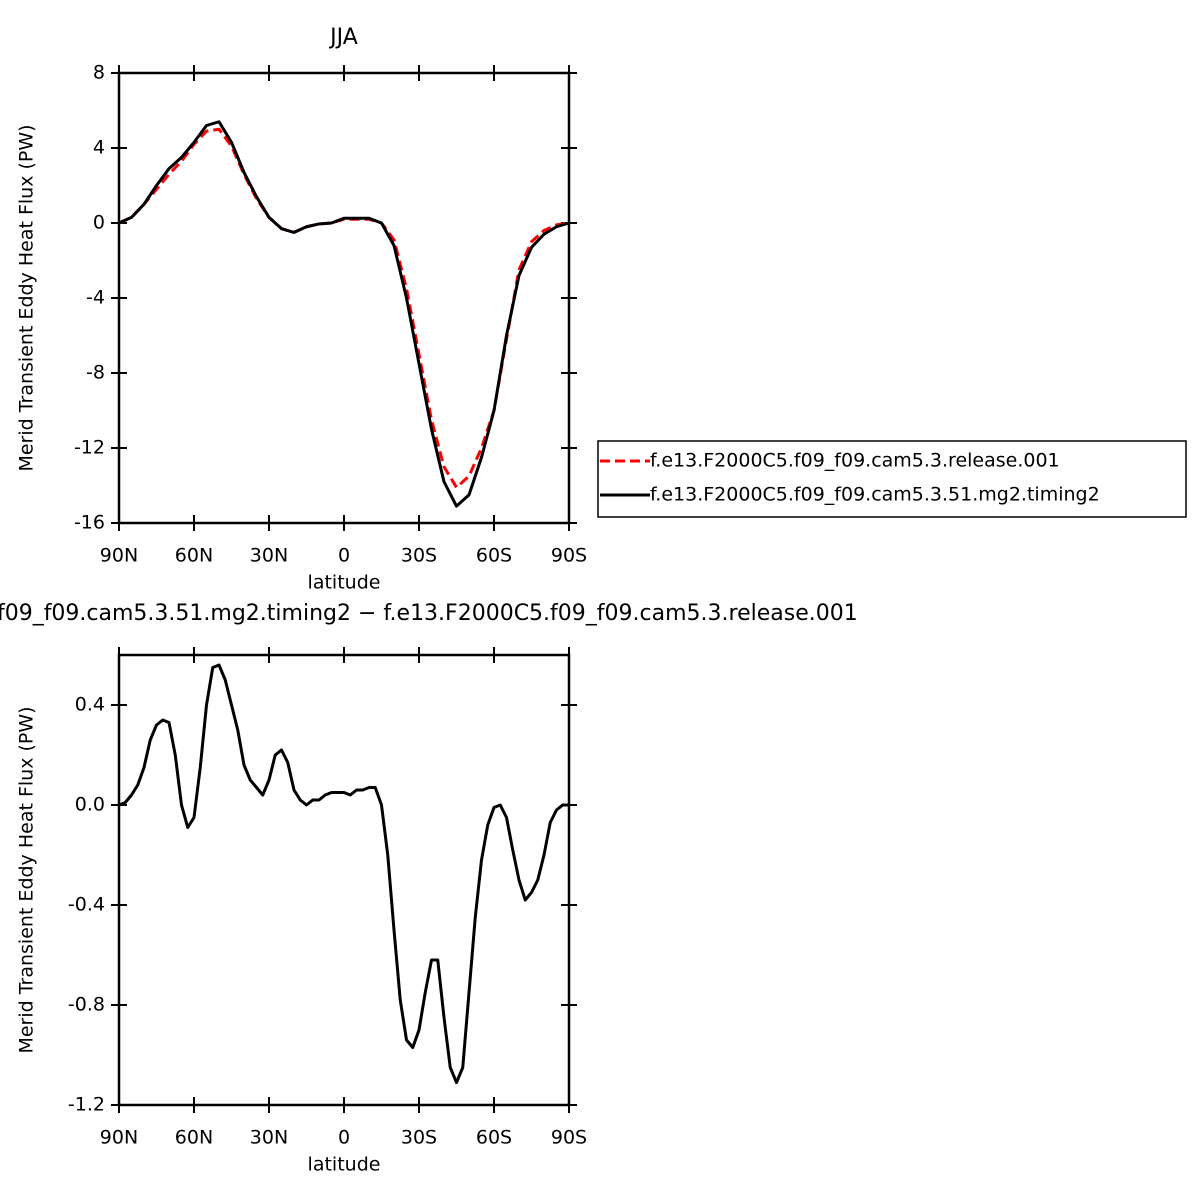 This screenshot has width=1202, height=1202. What do you see at coordinates (99, 223) in the screenshot?
I see `y-tick-label: 0` at bounding box center [99, 223].